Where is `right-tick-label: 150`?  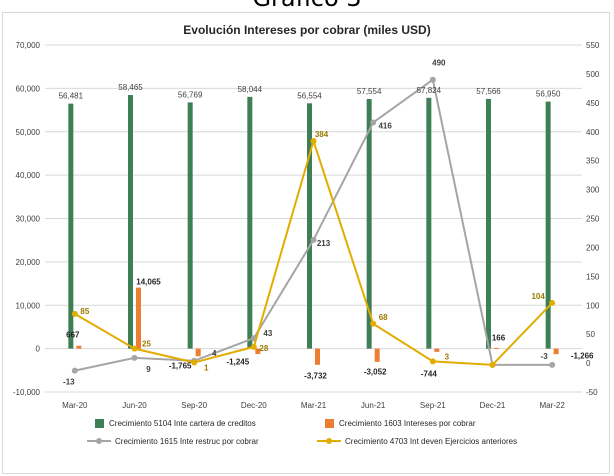
right-tick-label: 150 is located at coordinates (593, 276).